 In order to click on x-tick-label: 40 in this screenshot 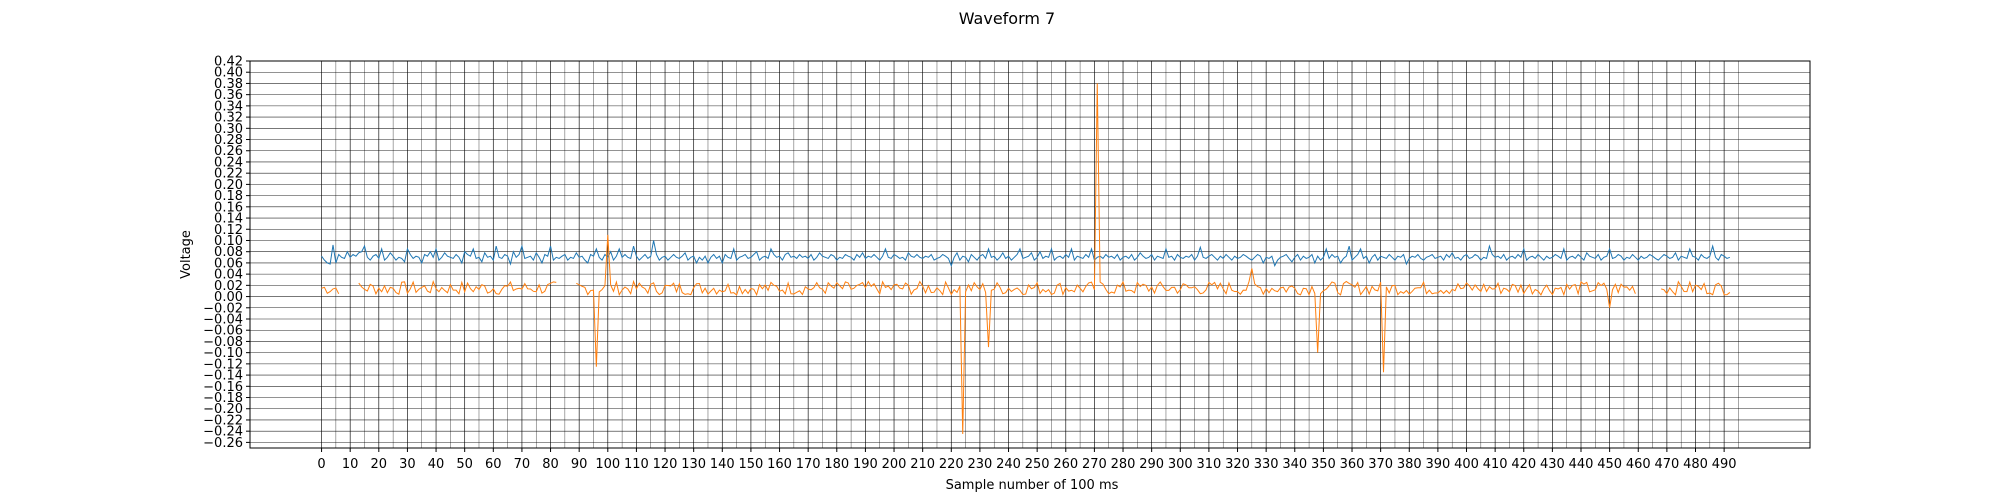, I will do `click(436, 464)`.